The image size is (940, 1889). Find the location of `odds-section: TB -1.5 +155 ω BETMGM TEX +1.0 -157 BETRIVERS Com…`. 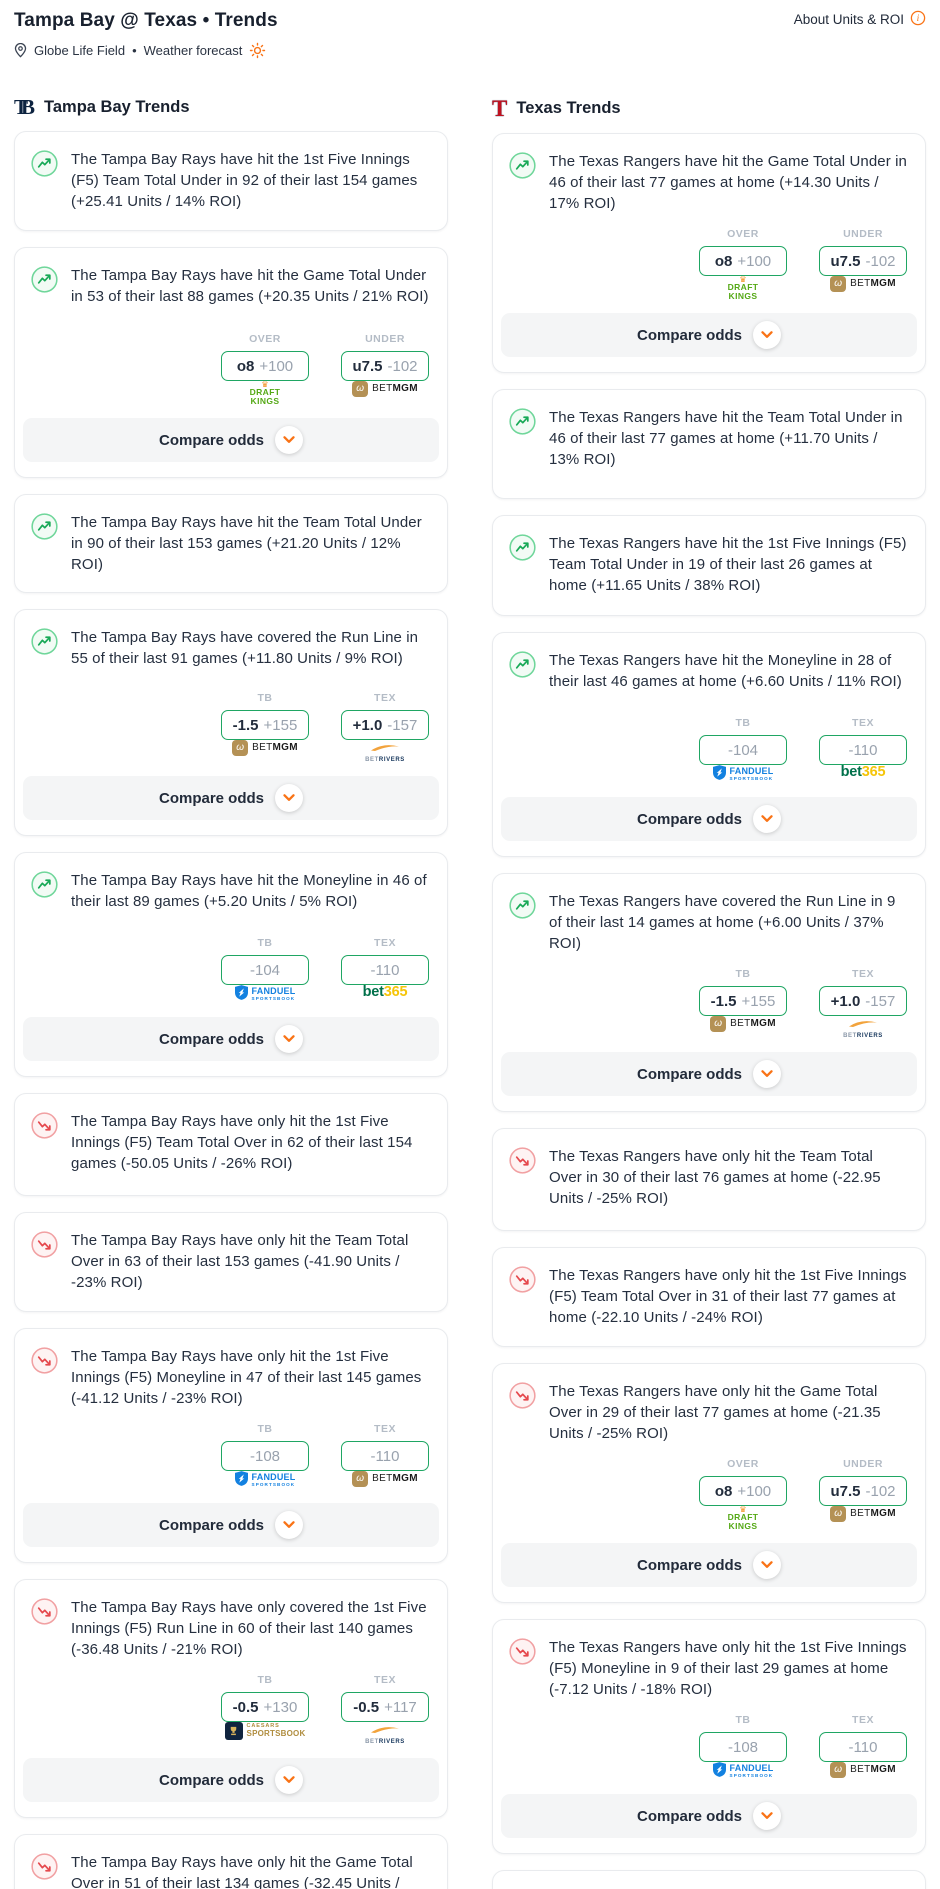

odds-section: TB -1.5 +155 ω BETMGM TEX +1.0 -157 BETRIVERS Com… is located at coordinates (231, 749).